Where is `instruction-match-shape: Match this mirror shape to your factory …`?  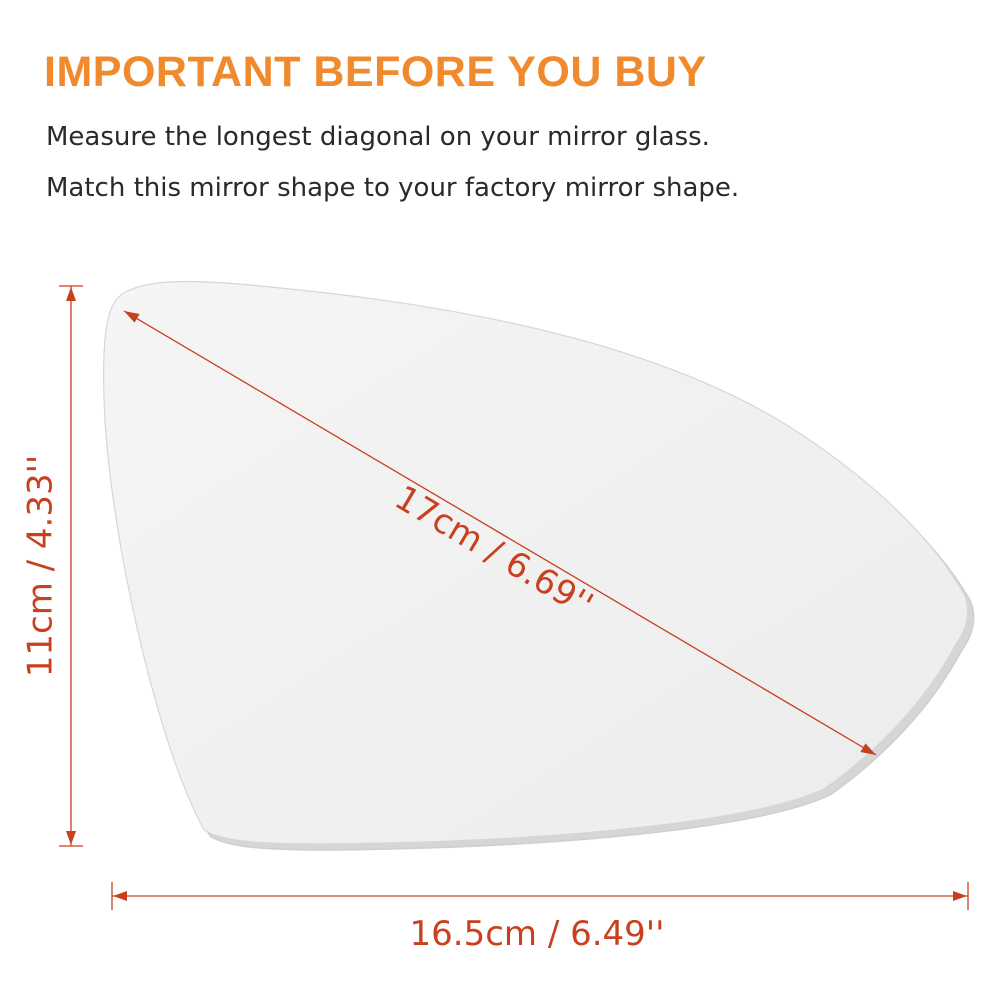
instruction-match-shape: Match this mirror shape to your factory … is located at coordinates (393, 188).